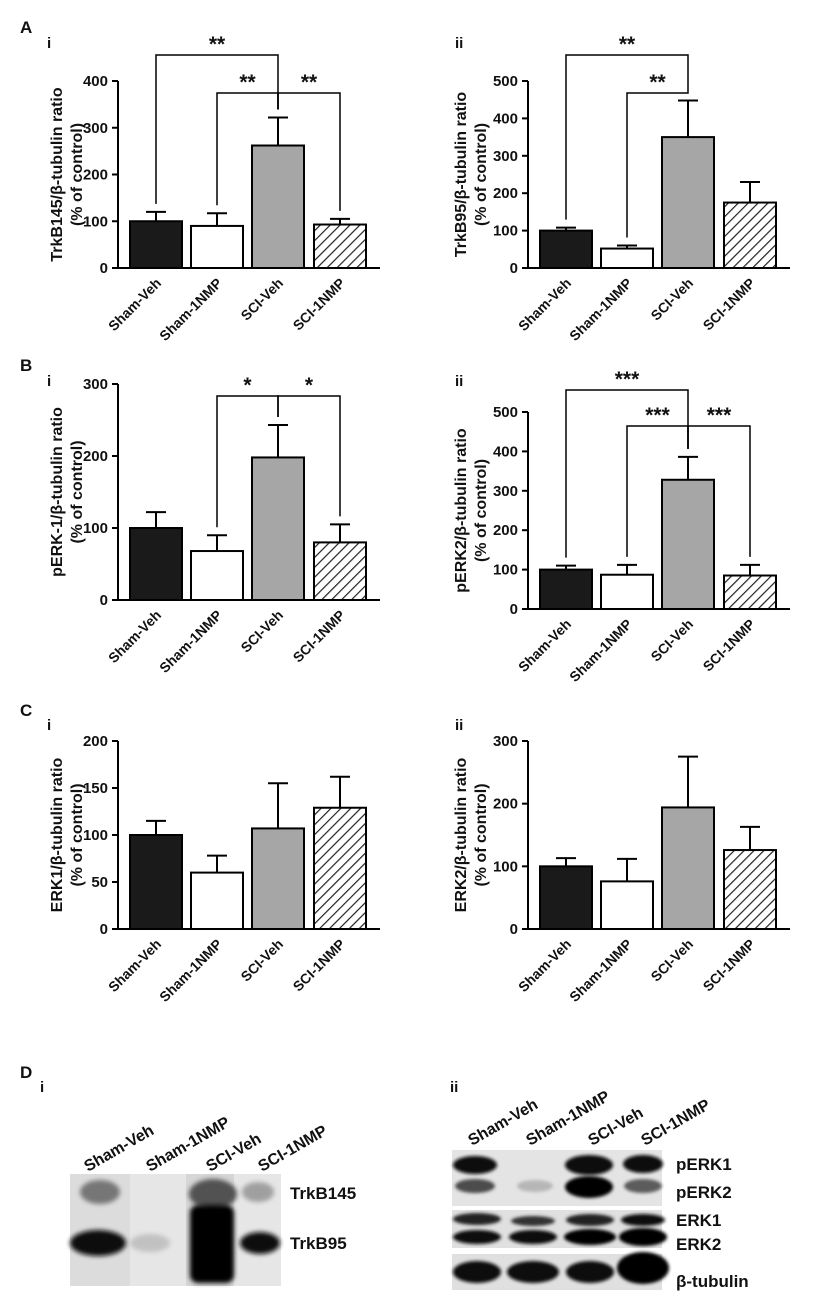  What do you see at coordinates (318, 636) in the screenshot?
I see `chart-bi-category-4: SCI-1NMP` at bounding box center [318, 636].